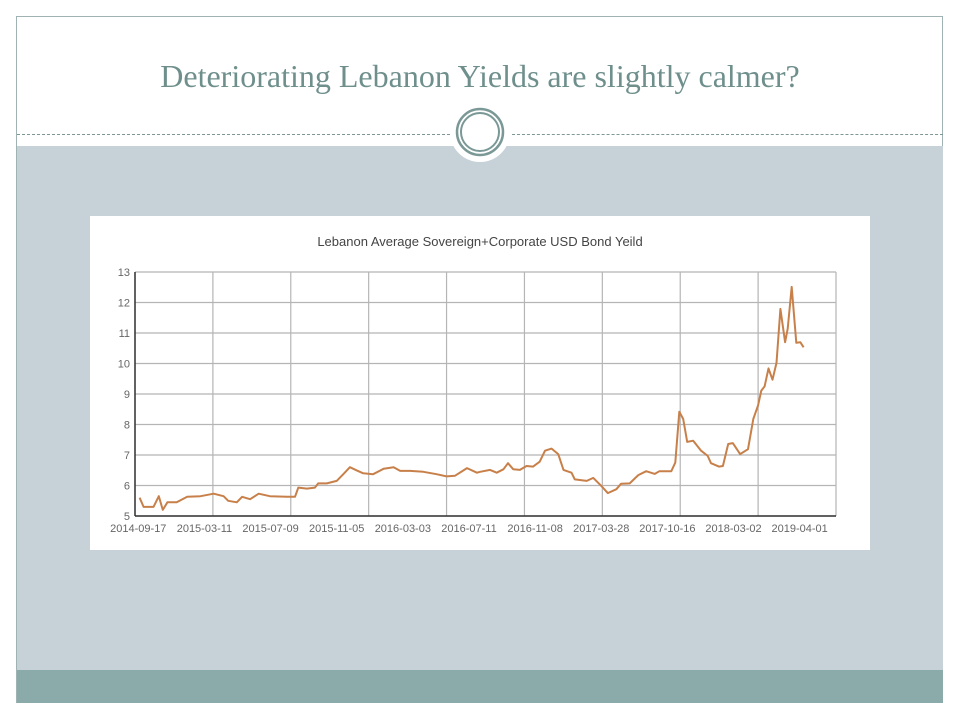  I want to click on footer-band, so click(480, 686).